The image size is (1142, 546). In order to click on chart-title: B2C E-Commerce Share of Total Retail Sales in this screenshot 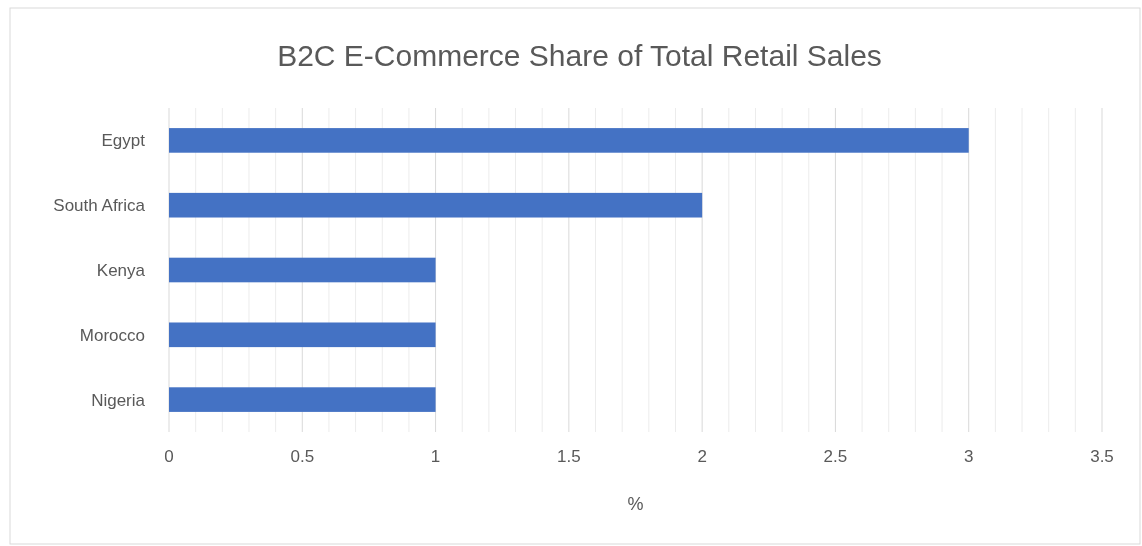, I will do `click(579, 55)`.